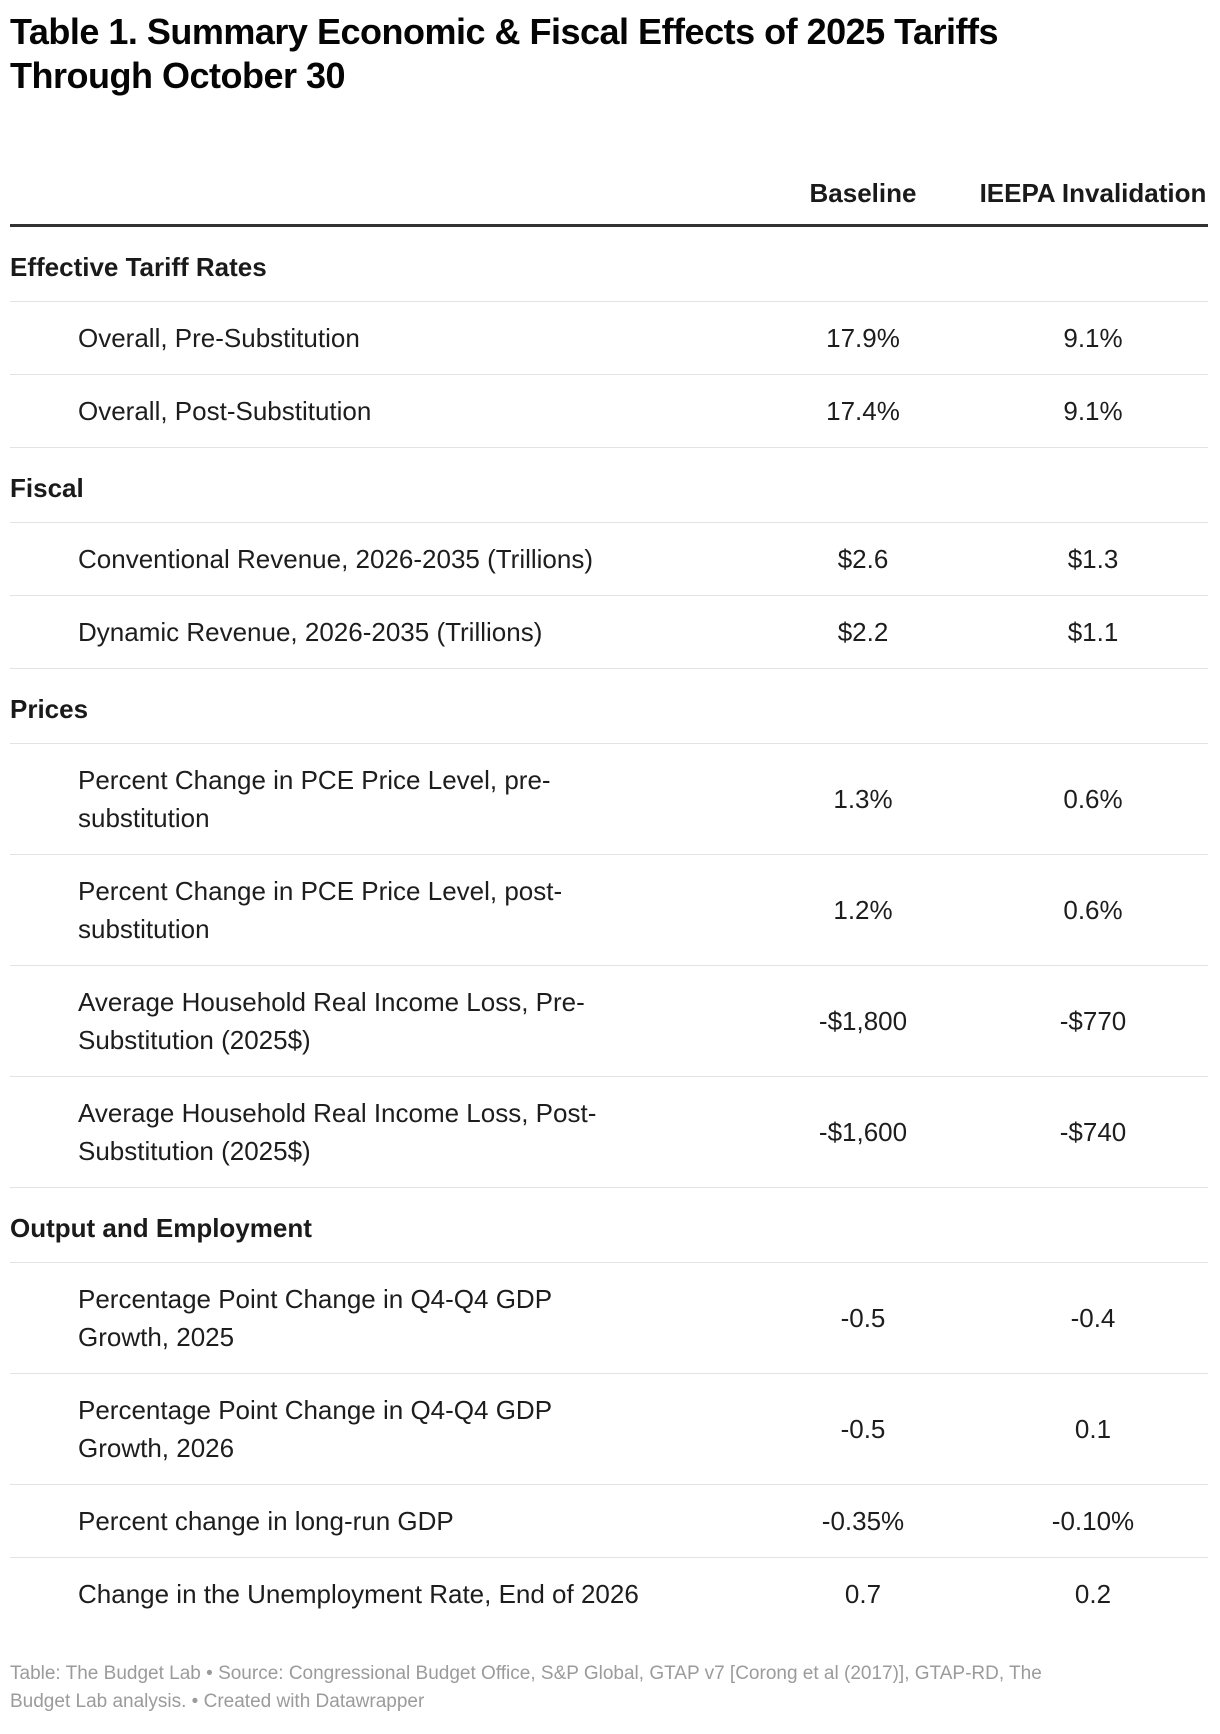 Image resolution: width=1220 pixels, height=1734 pixels. Describe the element at coordinates (310, 632) in the screenshot. I see `row-label-text: Dynamic Revenue, 2026-2035 (Trillions)` at that location.